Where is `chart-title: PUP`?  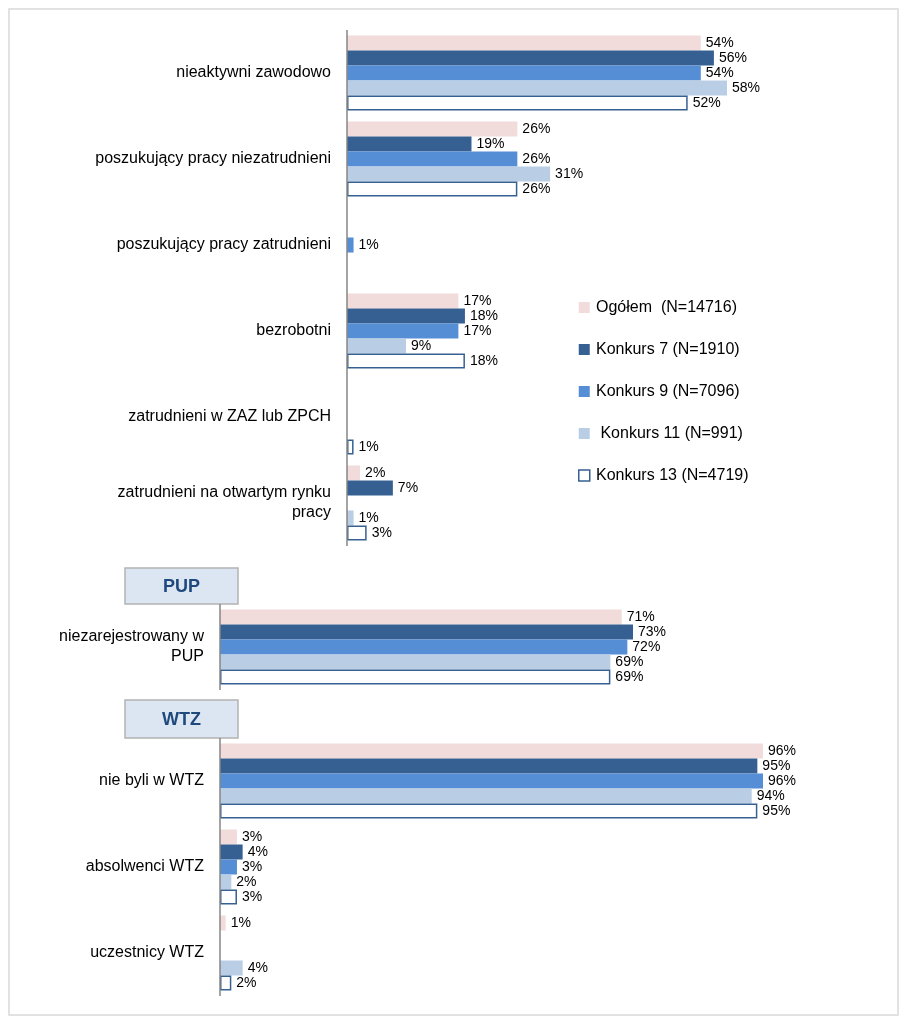 chart-title: PUP is located at coordinates (181, 585).